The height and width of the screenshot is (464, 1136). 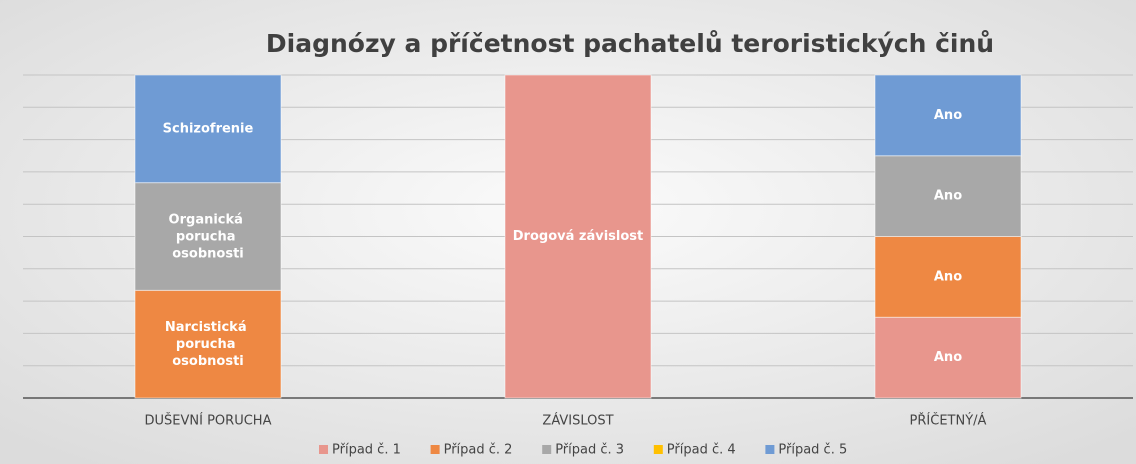 I want to click on data-label: Drogová závislost, so click(x=578, y=236).